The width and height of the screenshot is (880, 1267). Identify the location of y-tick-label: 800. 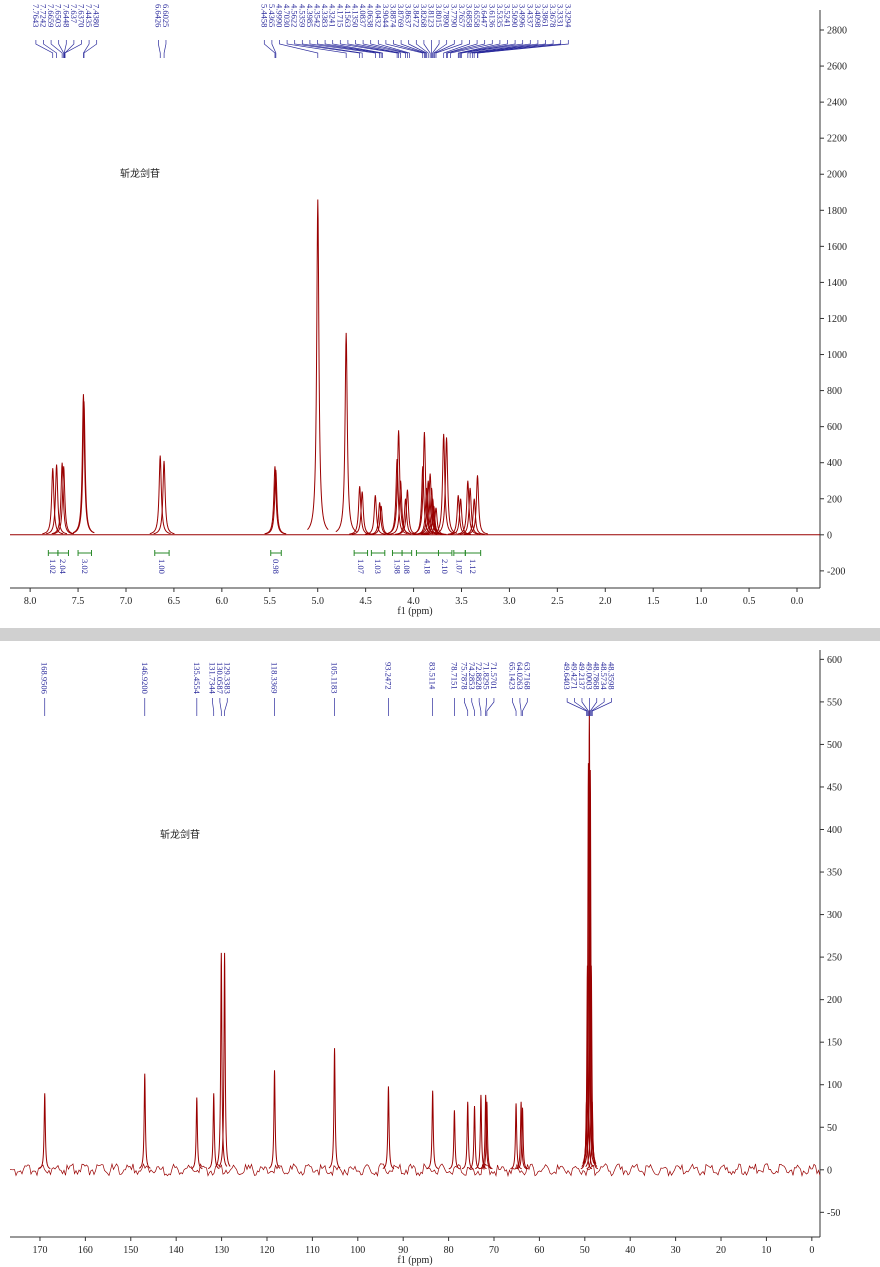
(834, 391).